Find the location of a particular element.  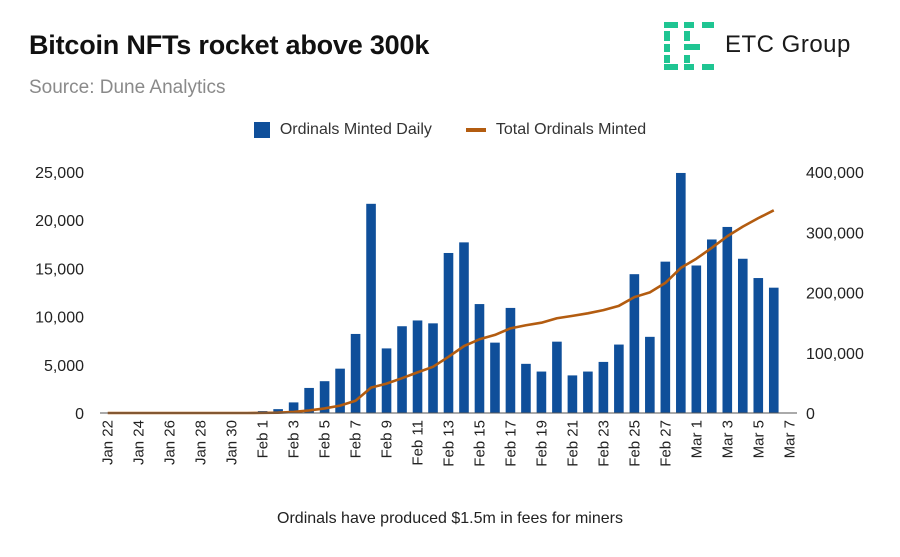

x-tick-label: Feb 7 is located at coordinates (356, 439).